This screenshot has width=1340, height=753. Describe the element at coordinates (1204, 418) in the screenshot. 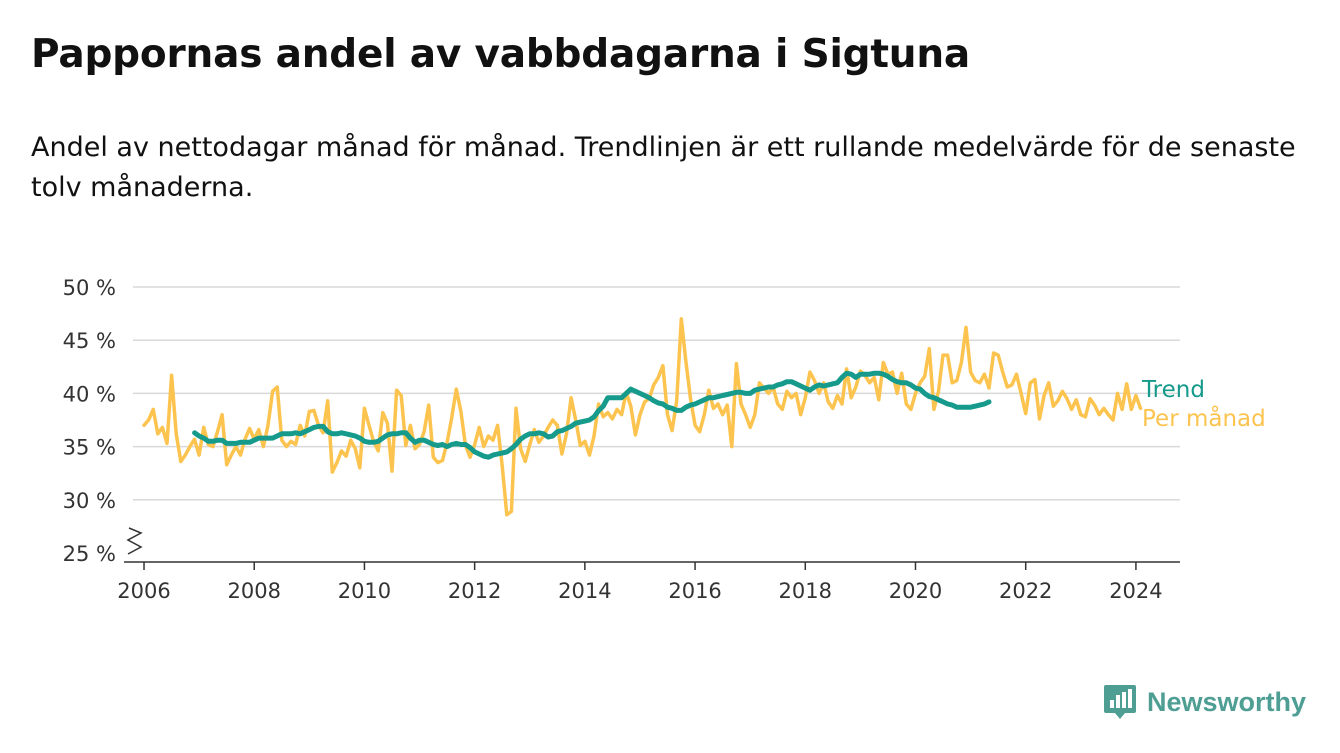

I see `legend-label-per-manad: Per månad` at that location.